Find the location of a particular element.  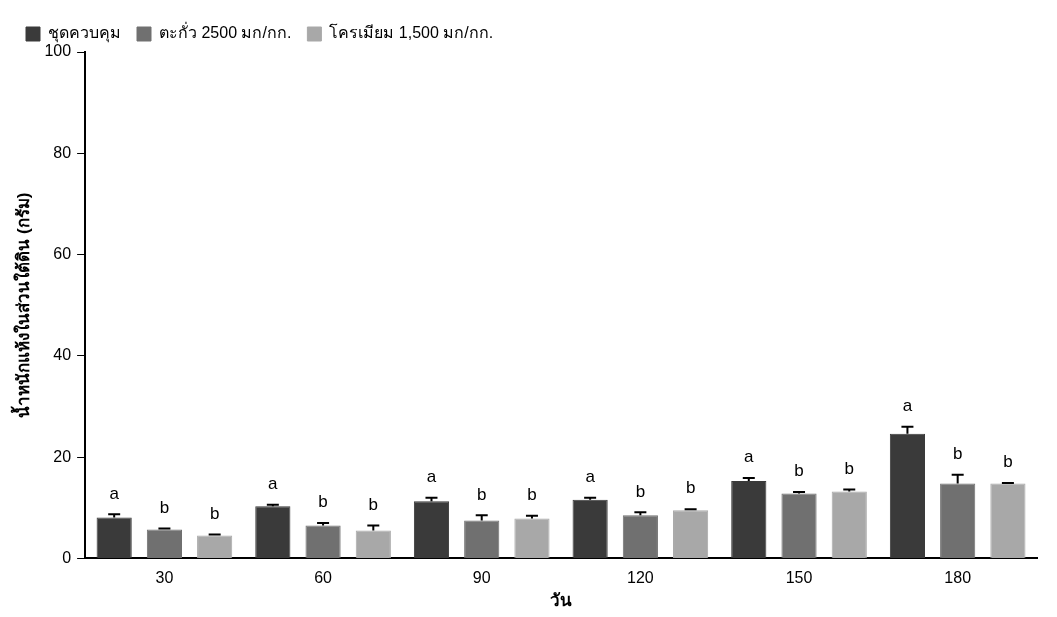

y-tick-label: 100 is located at coordinates (58, 51).